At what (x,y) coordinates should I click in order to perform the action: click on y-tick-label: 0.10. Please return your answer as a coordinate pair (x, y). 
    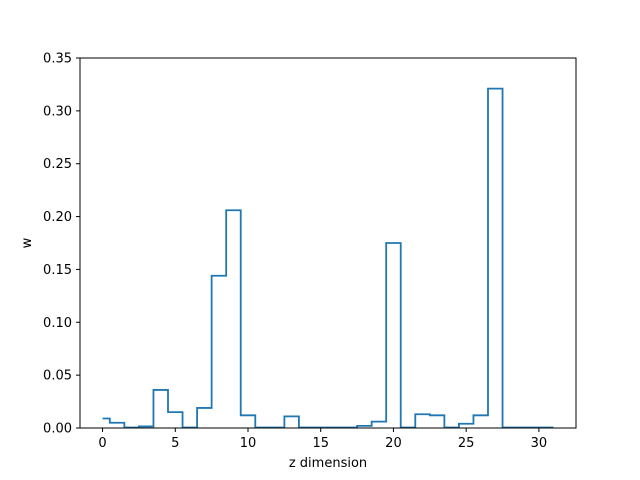
    Looking at the image, I should click on (57, 323).